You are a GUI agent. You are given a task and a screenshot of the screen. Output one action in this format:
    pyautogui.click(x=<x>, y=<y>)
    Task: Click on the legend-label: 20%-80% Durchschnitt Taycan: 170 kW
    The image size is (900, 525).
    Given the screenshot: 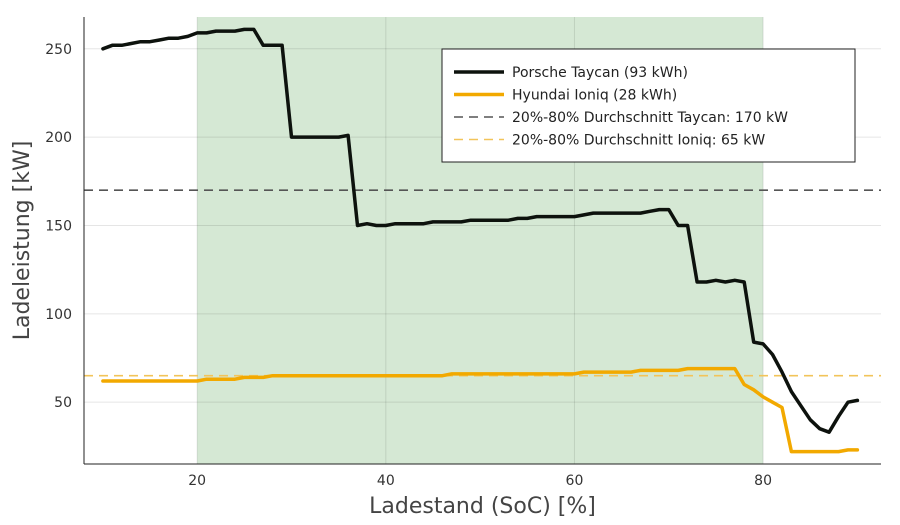 What is the action you would take?
    pyautogui.click(x=650, y=118)
    